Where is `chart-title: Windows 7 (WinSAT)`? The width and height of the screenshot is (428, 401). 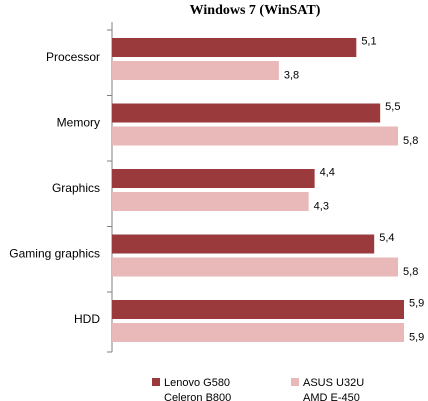
chart-title: Windows 7 (WinSAT) is located at coordinates (255, 10).